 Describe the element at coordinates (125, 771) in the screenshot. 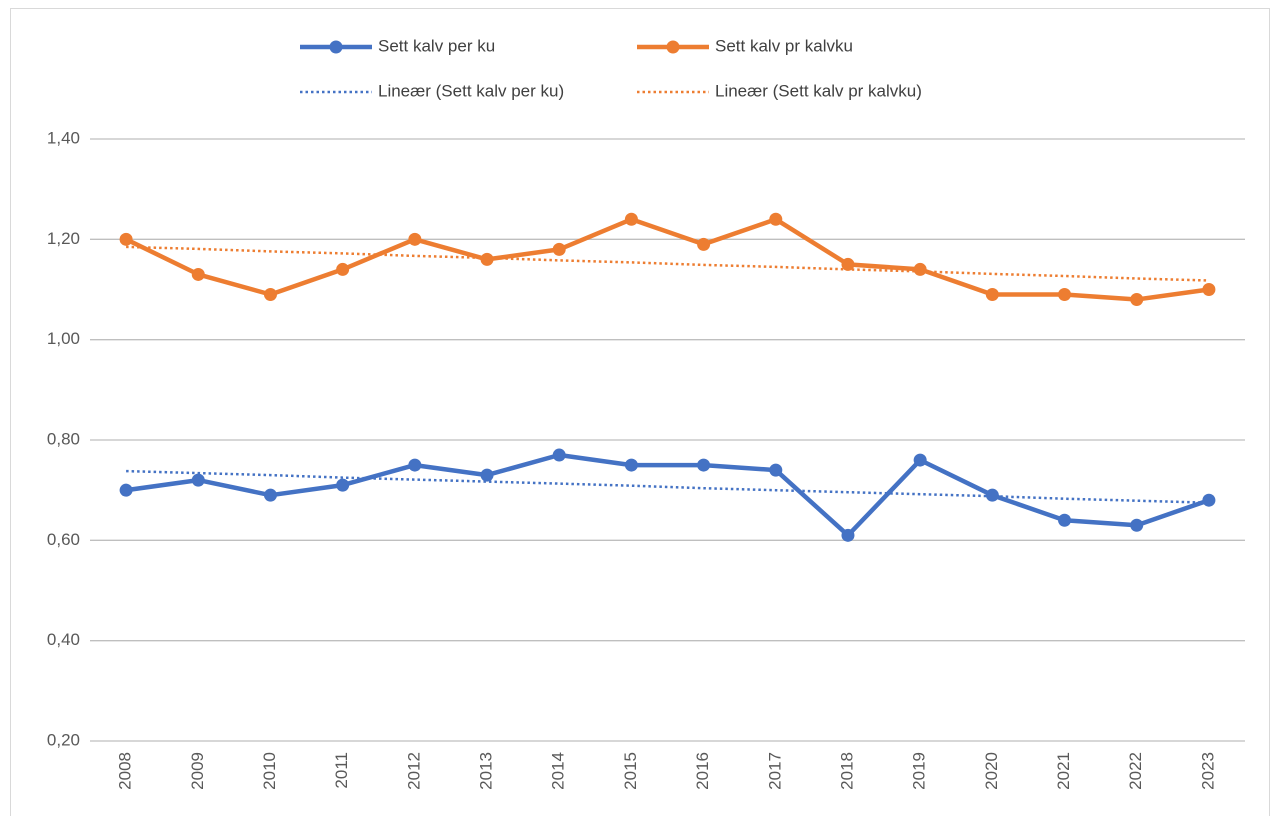

I see `x-tick-label: 2008` at that location.